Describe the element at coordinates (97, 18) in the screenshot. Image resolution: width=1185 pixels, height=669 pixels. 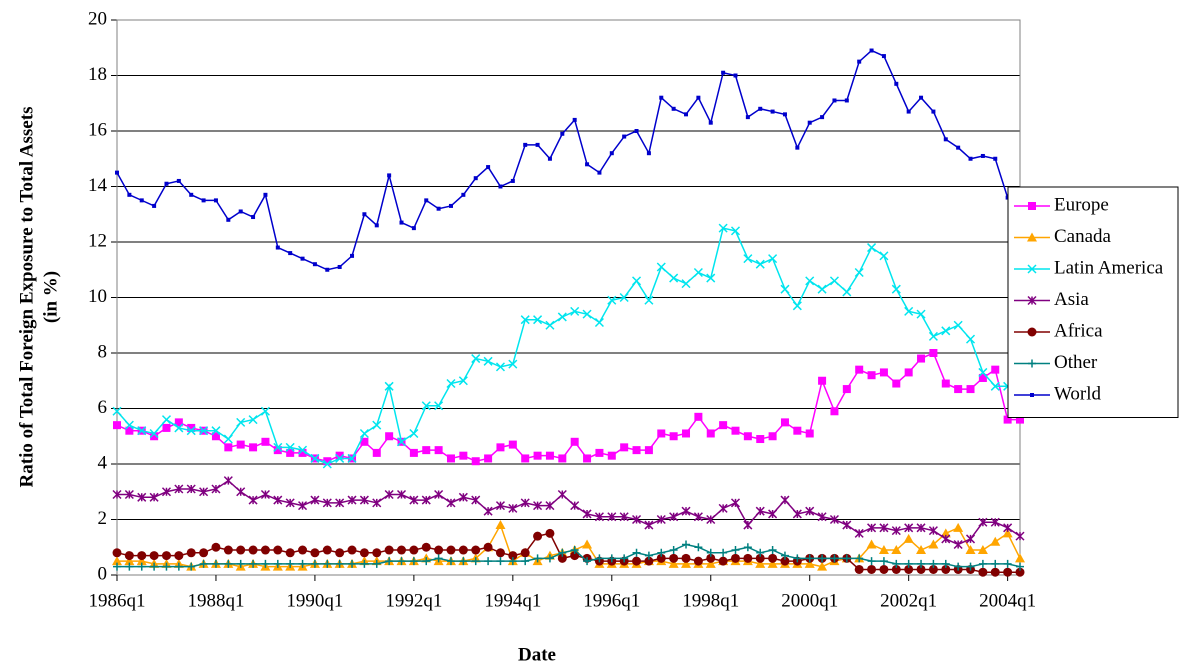
I see `y-tick-label: 20` at that location.